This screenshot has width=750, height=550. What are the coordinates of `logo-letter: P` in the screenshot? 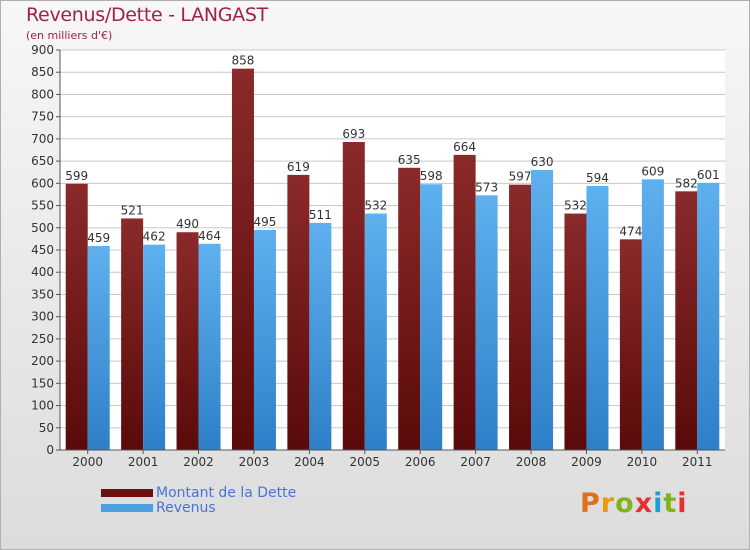 It's located at (590, 503).